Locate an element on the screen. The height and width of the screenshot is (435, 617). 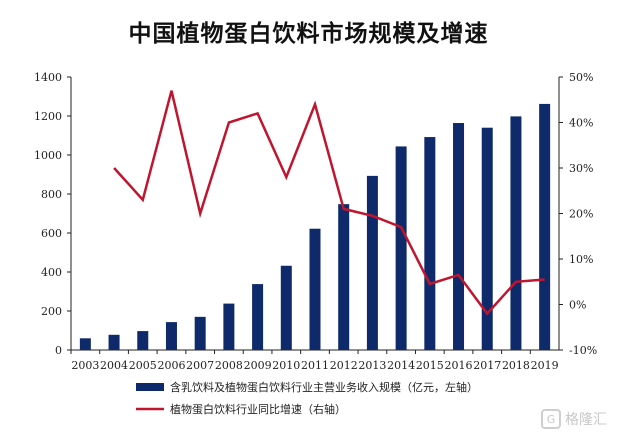
bar-2006 is located at coordinates (171, 336).